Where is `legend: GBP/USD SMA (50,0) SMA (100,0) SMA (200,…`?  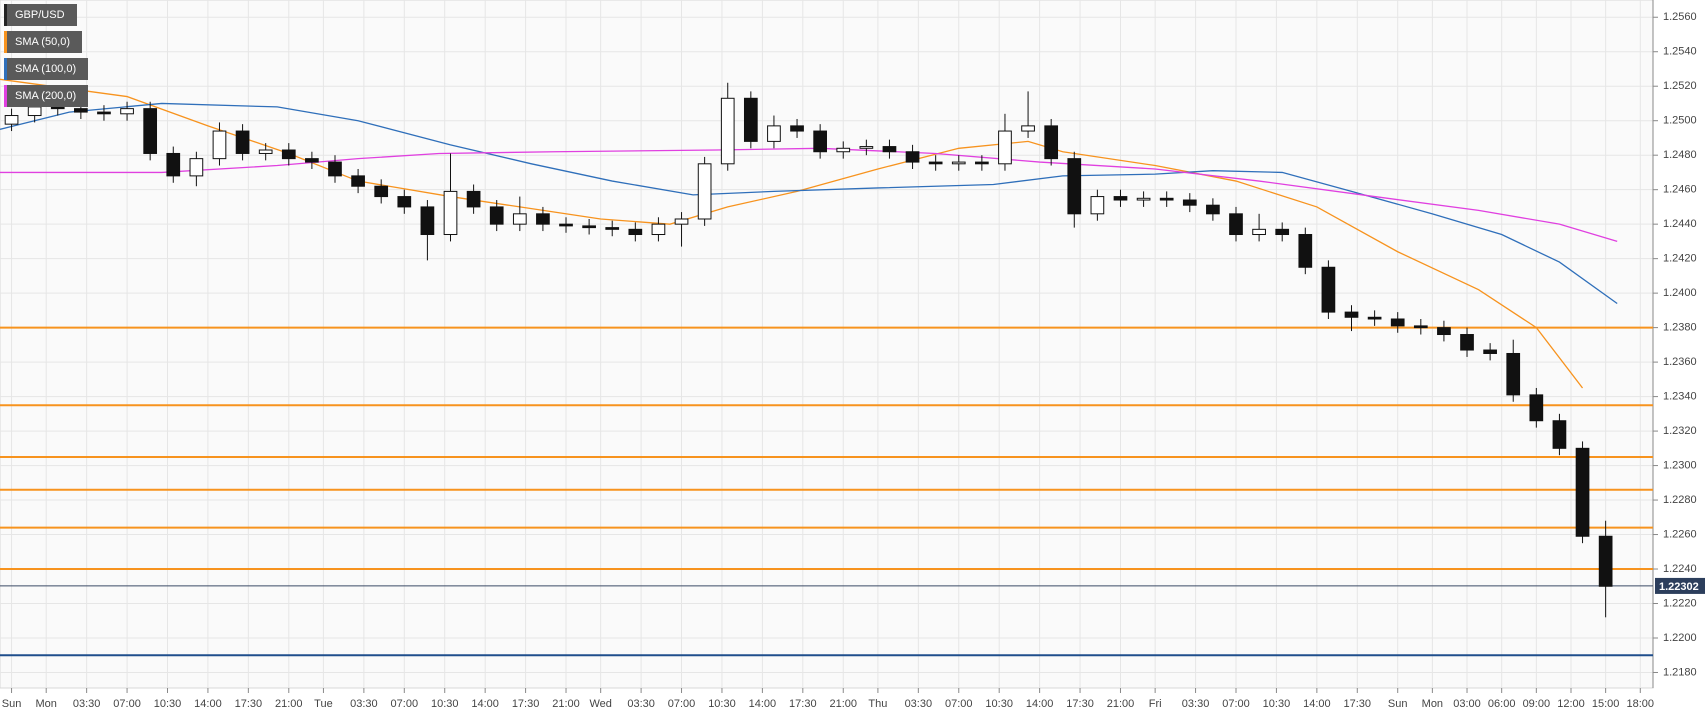 legend: GBP/USD SMA (50,0) SMA (100,0) SMA (200,… is located at coordinates (46, 58).